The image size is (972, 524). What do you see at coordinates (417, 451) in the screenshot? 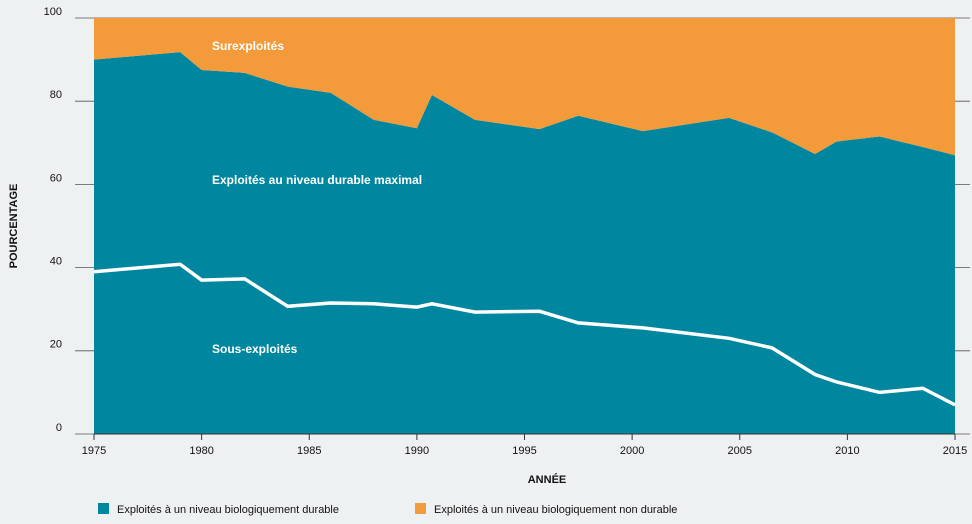
I see `x-tick-label: 1990` at bounding box center [417, 451].